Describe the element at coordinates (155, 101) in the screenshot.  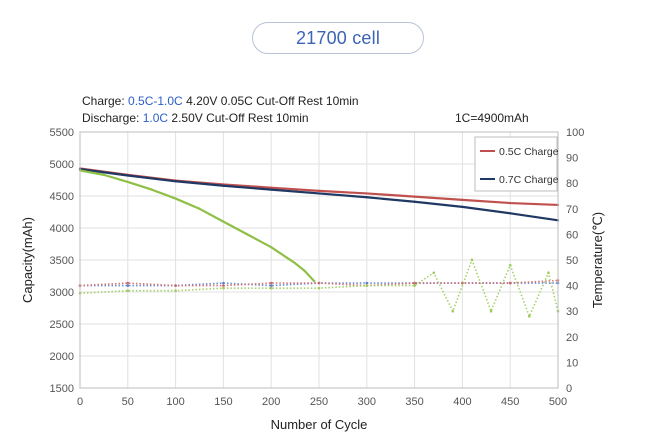
I see `charge-rate: 0.5C-1.0C` at that location.